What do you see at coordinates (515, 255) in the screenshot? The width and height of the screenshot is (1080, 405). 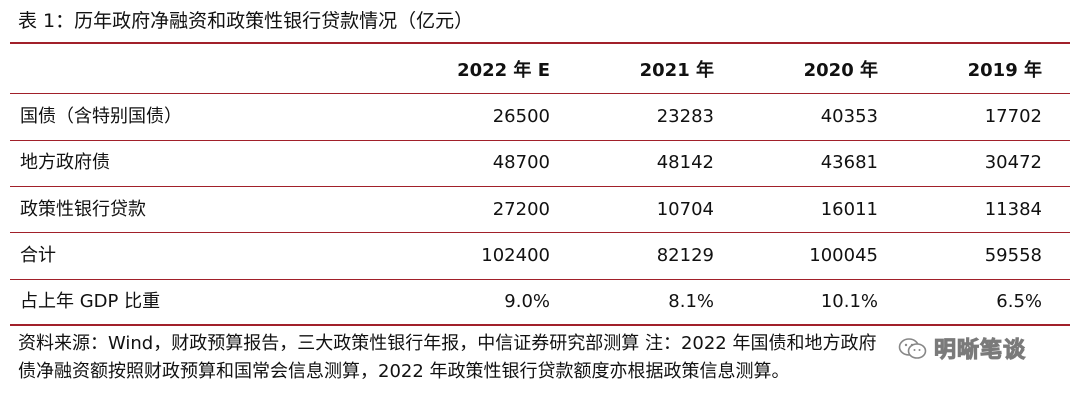 I see `cell-value: 102400` at bounding box center [515, 255].